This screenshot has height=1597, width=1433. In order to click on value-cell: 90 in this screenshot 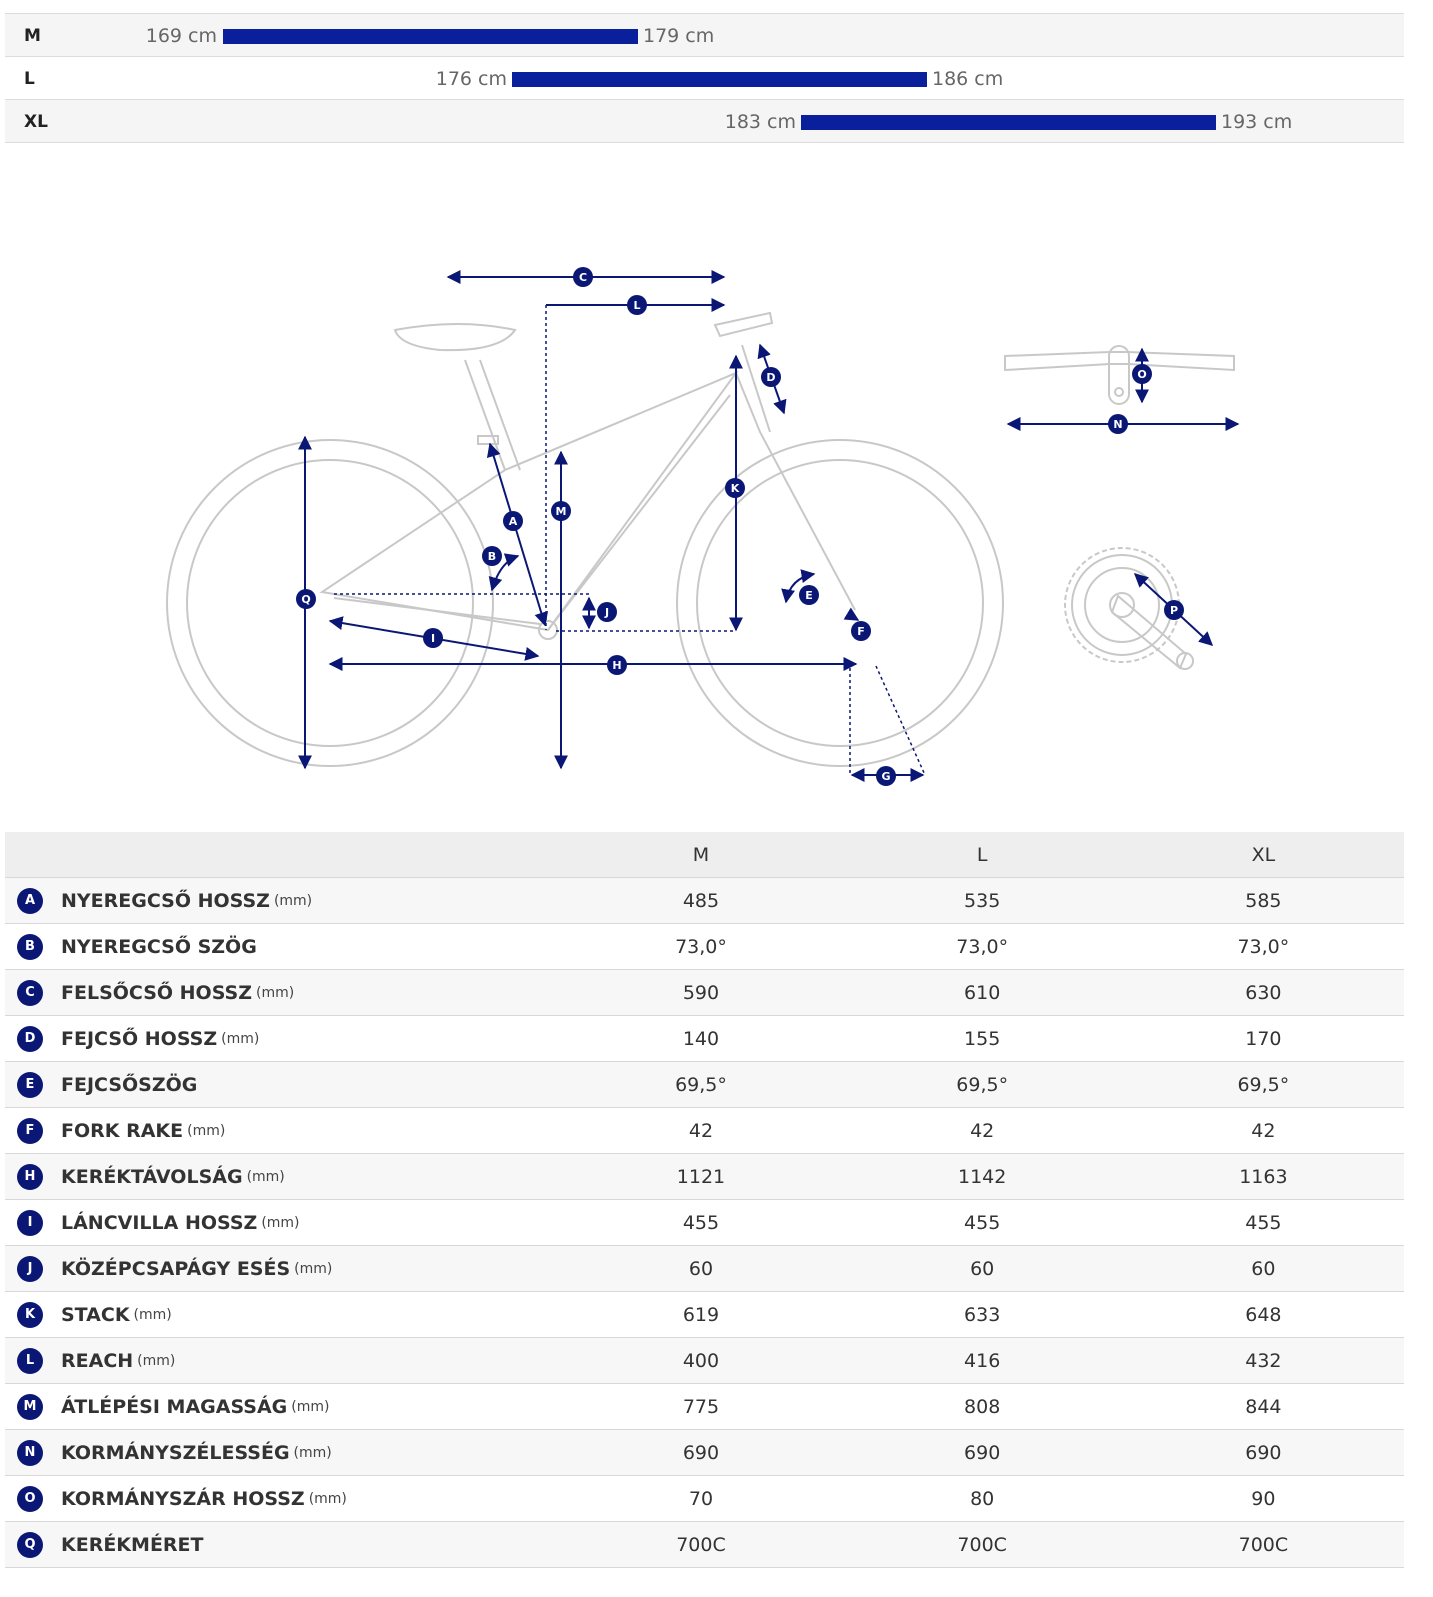, I will do `click(1263, 1498)`.